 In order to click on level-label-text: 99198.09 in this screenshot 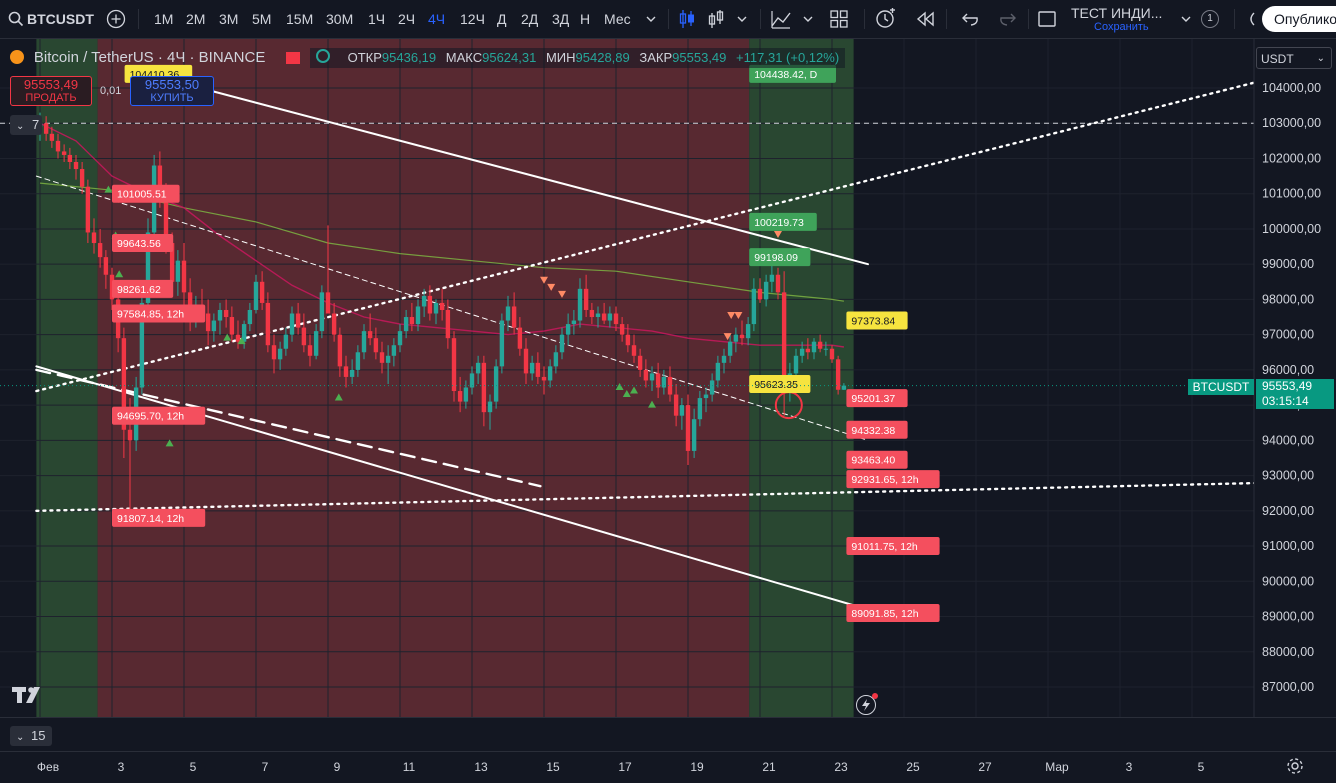, I will do `click(776, 258)`.